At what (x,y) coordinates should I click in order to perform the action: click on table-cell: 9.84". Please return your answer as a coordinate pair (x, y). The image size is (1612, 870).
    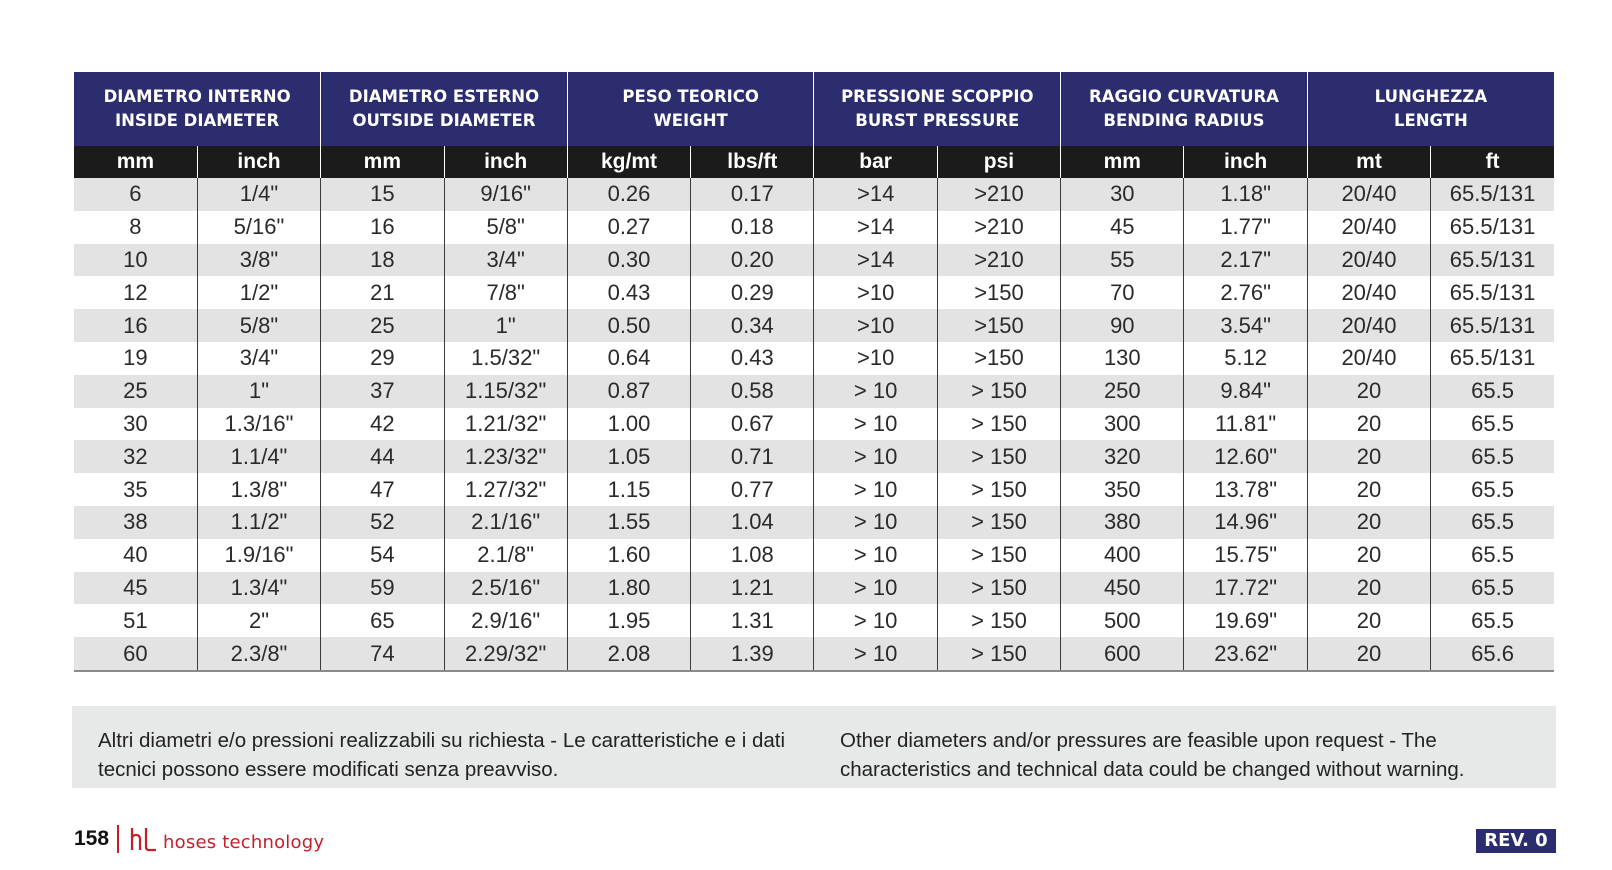
    Looking at the image, I should click on (1245, 391).